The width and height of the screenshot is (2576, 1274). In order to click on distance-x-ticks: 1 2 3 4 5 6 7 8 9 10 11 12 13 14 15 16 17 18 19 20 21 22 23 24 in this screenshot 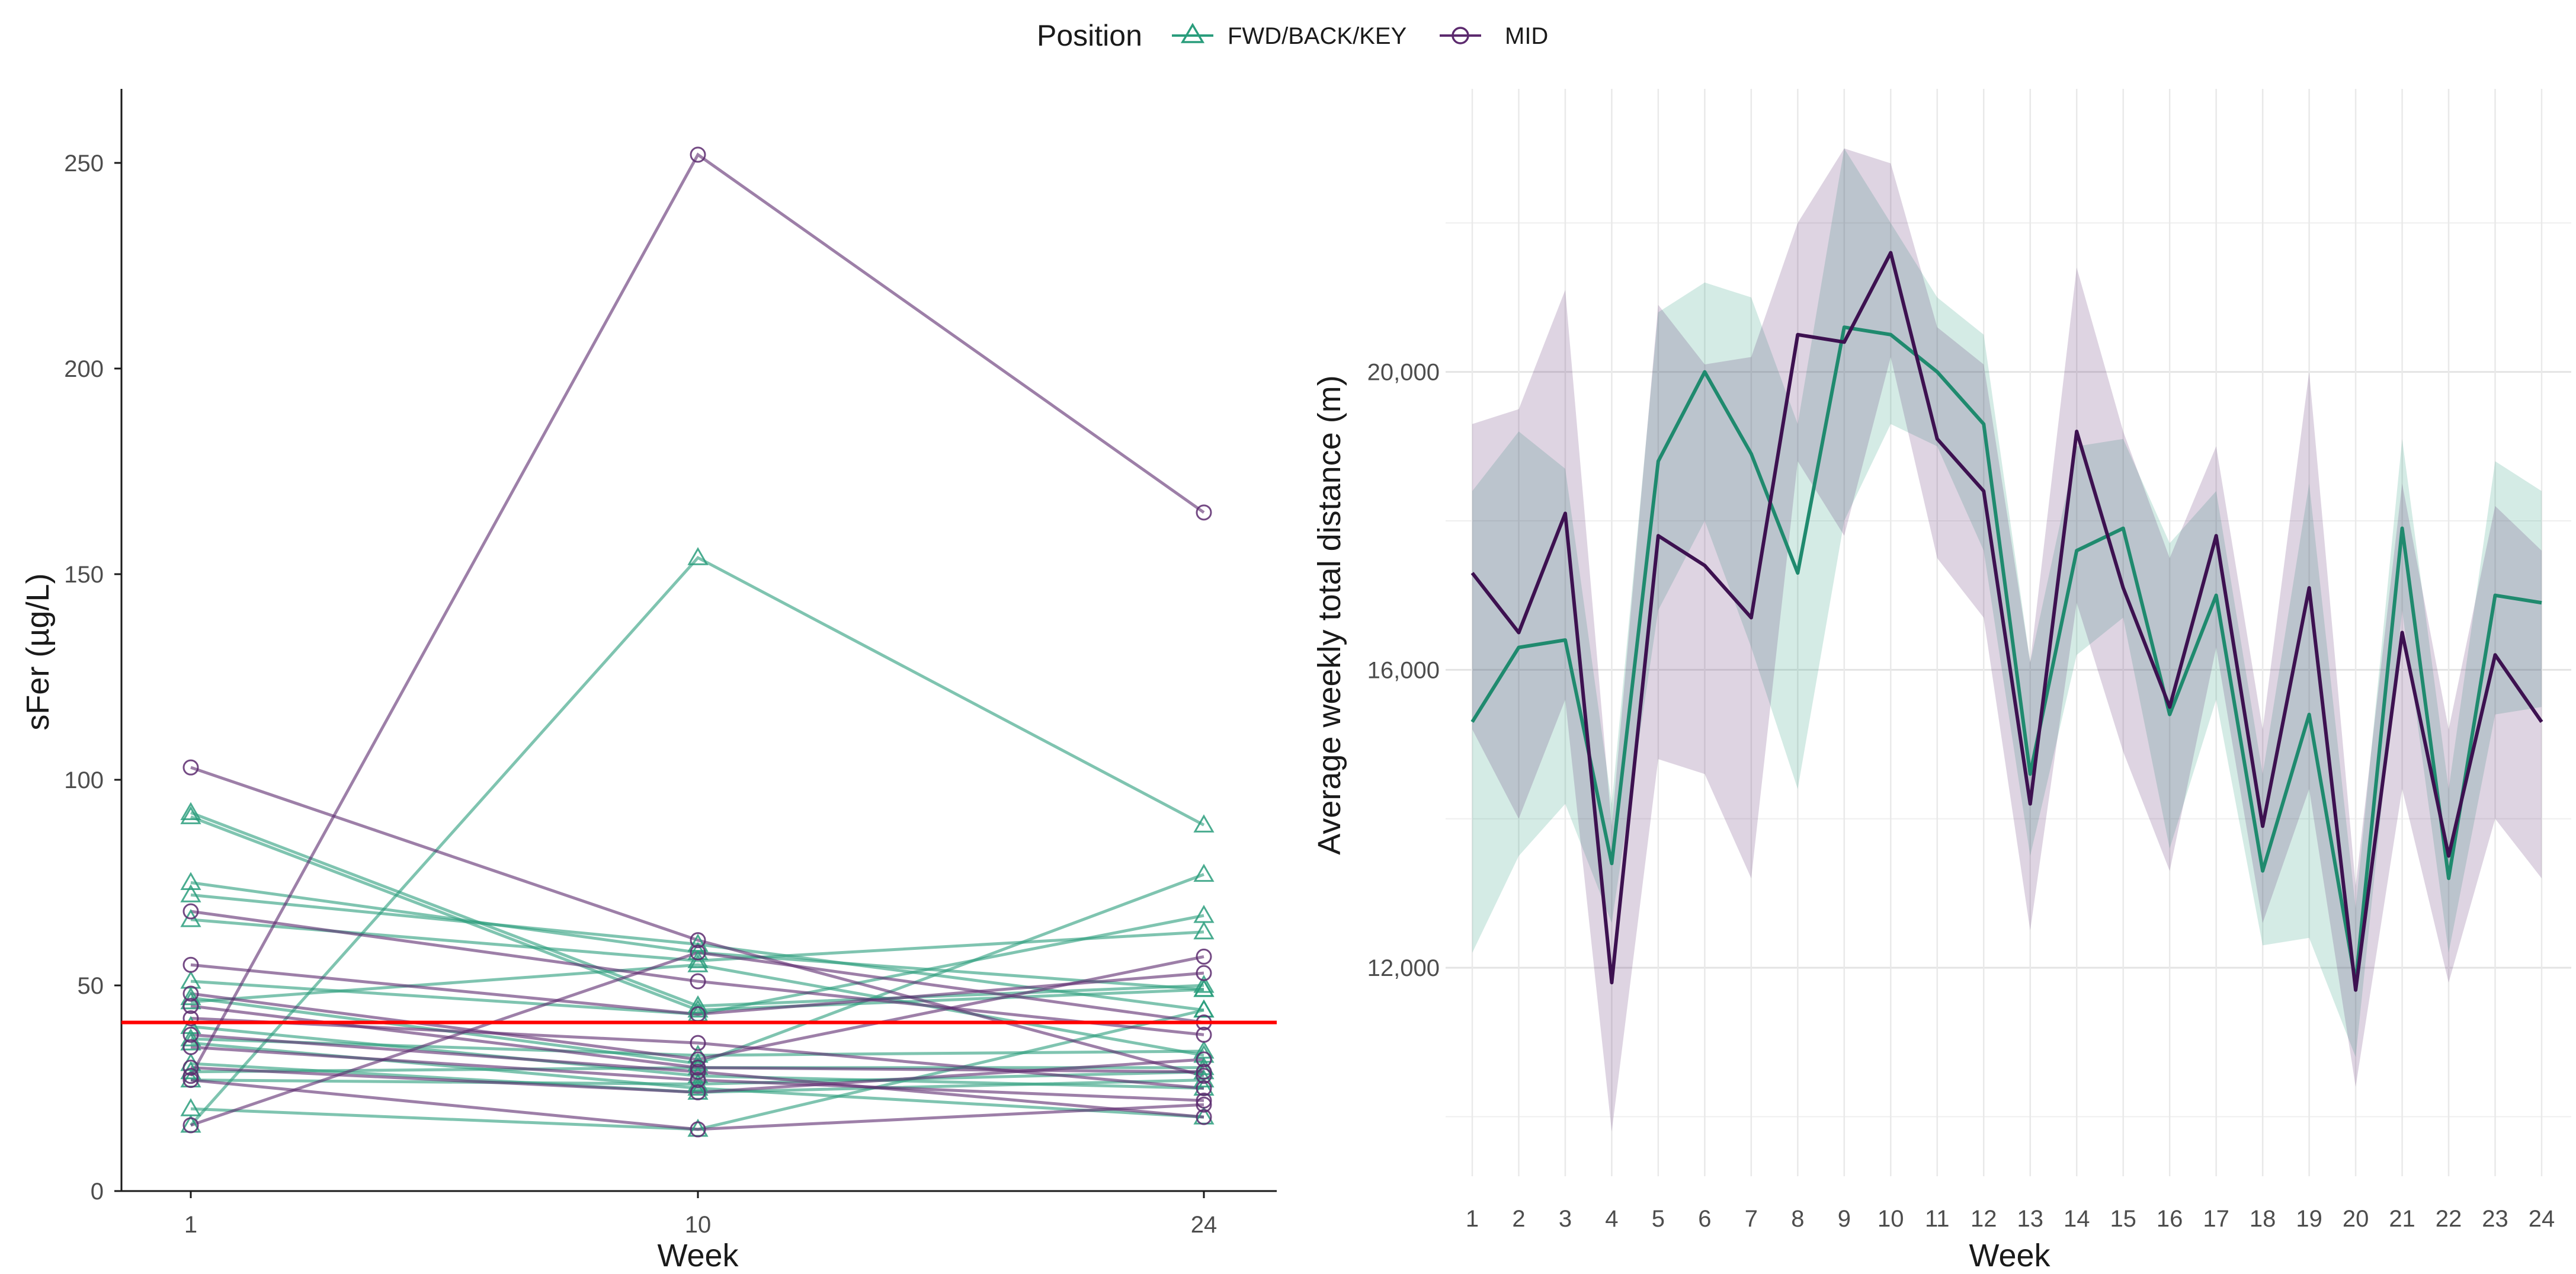, I will do `click(2010, 1219)`.